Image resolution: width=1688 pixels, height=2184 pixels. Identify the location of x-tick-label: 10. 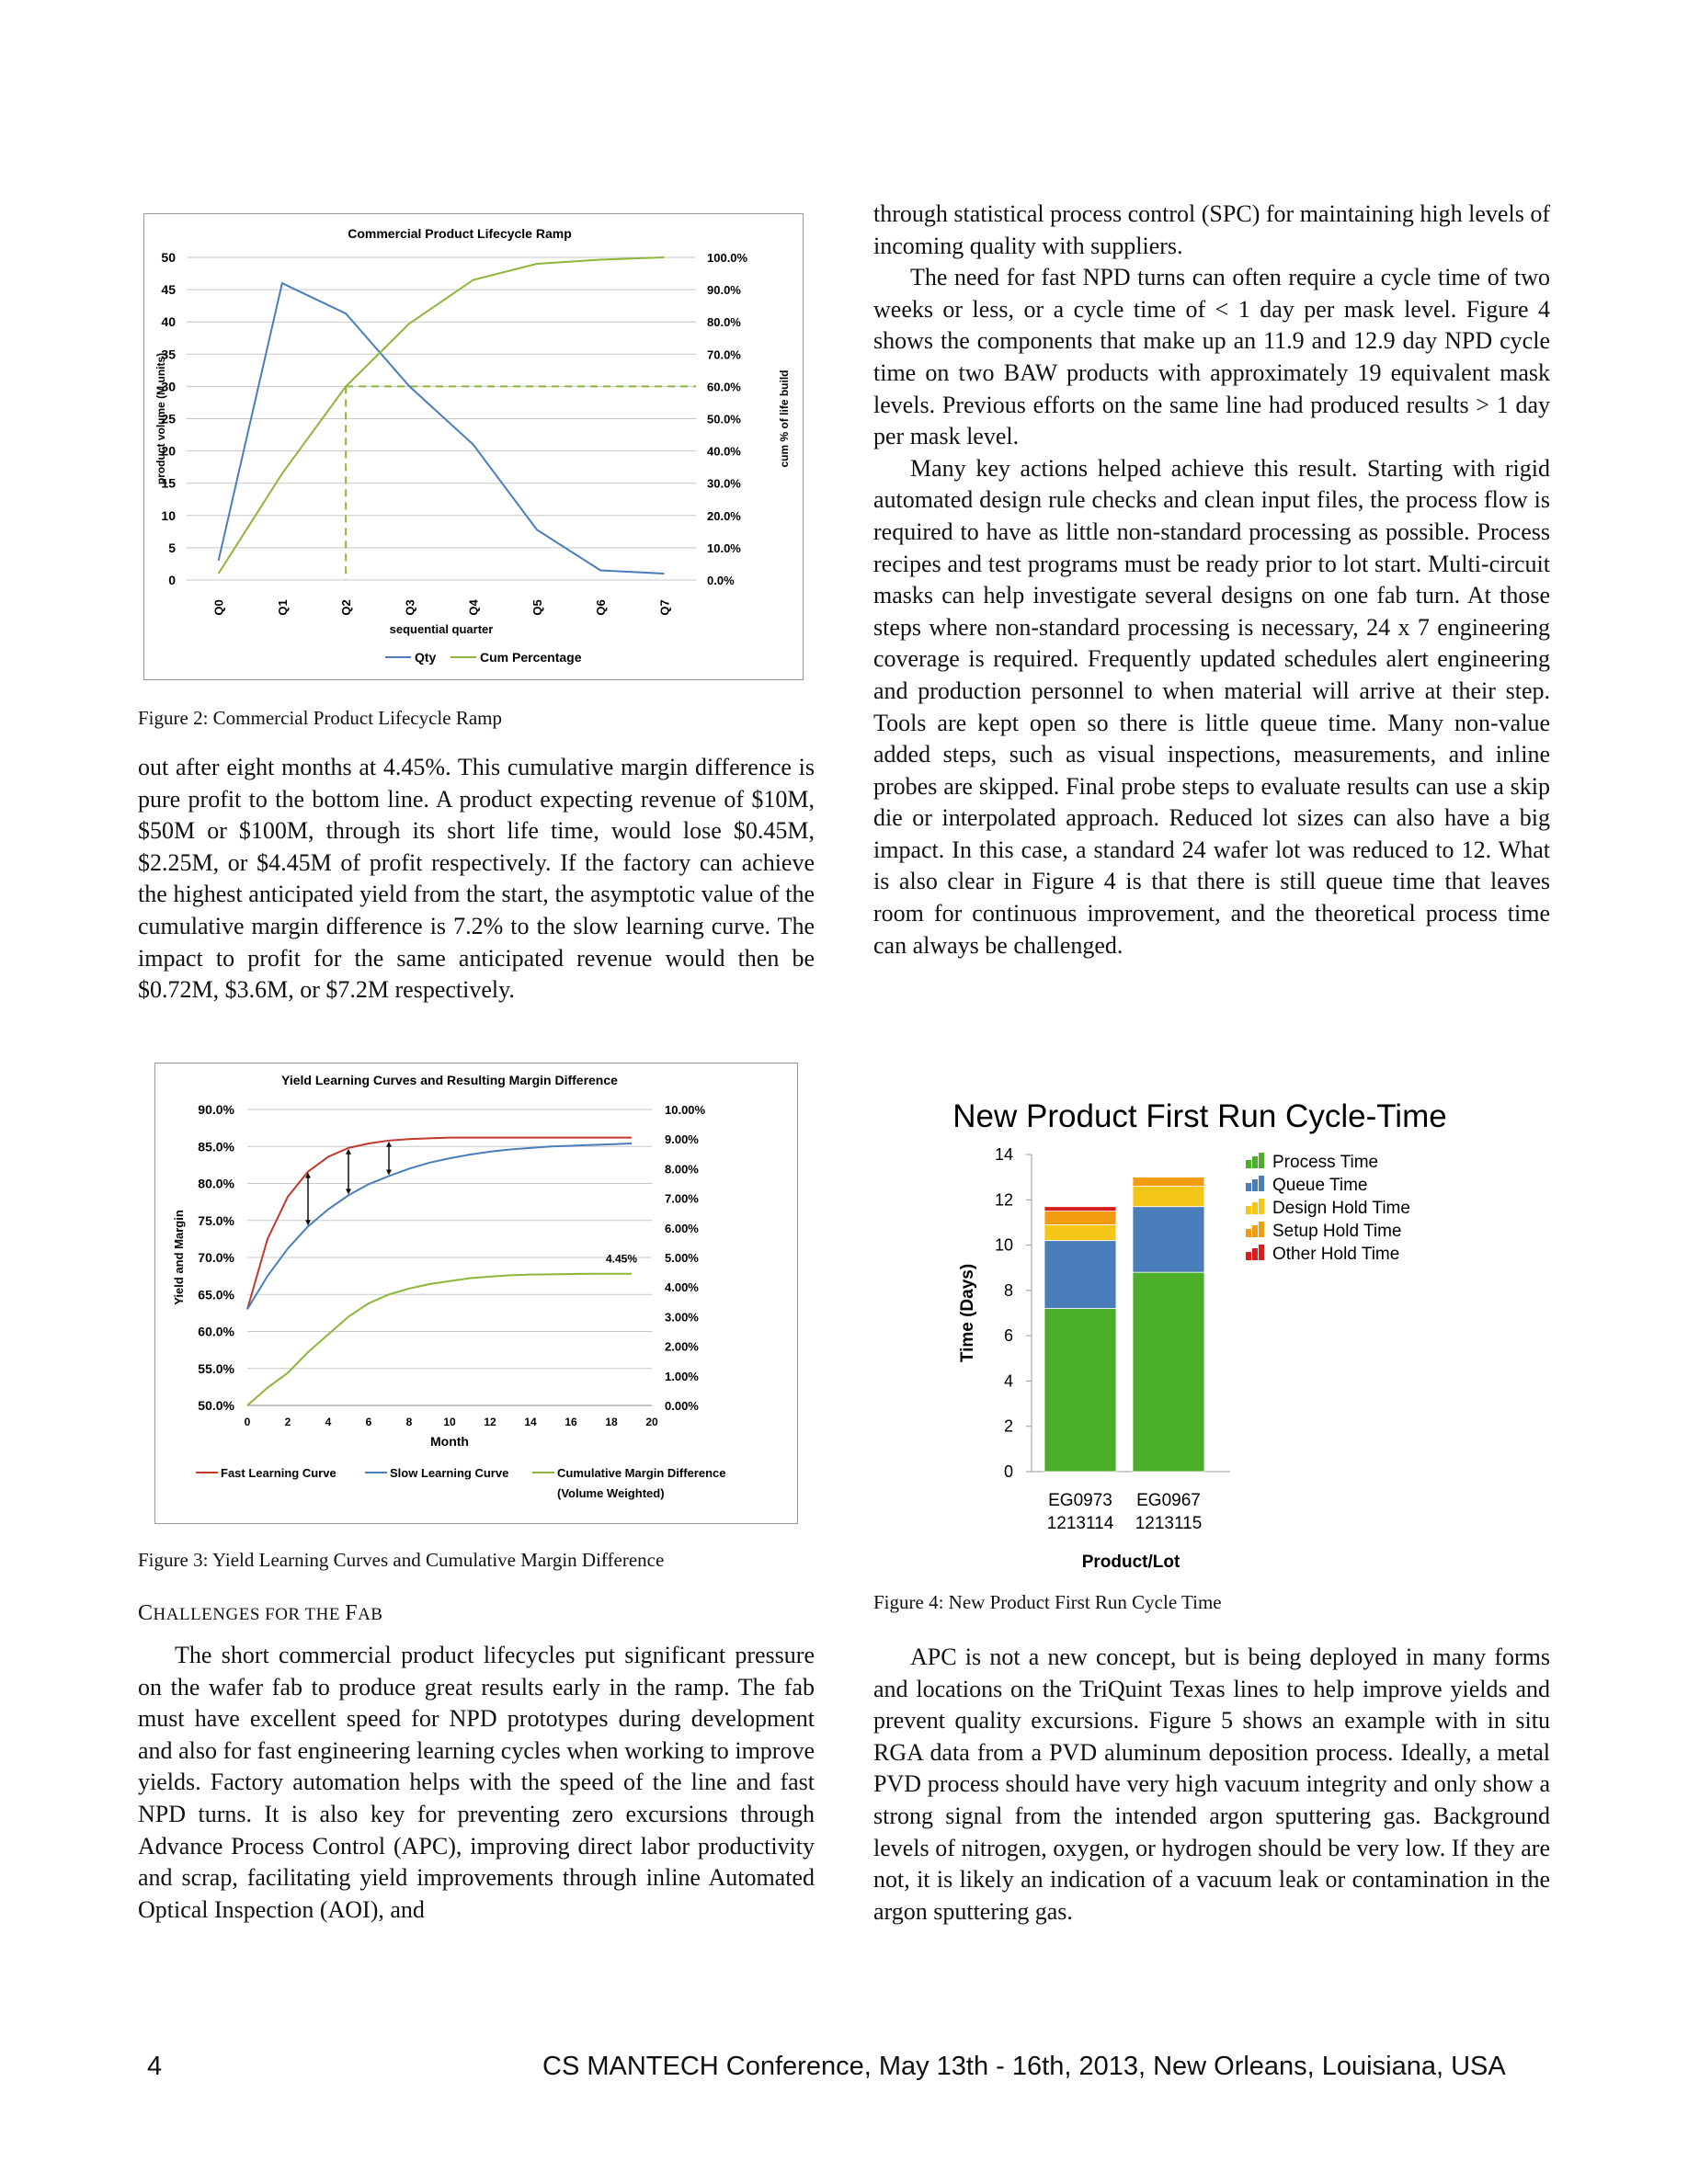
(450, 1422).